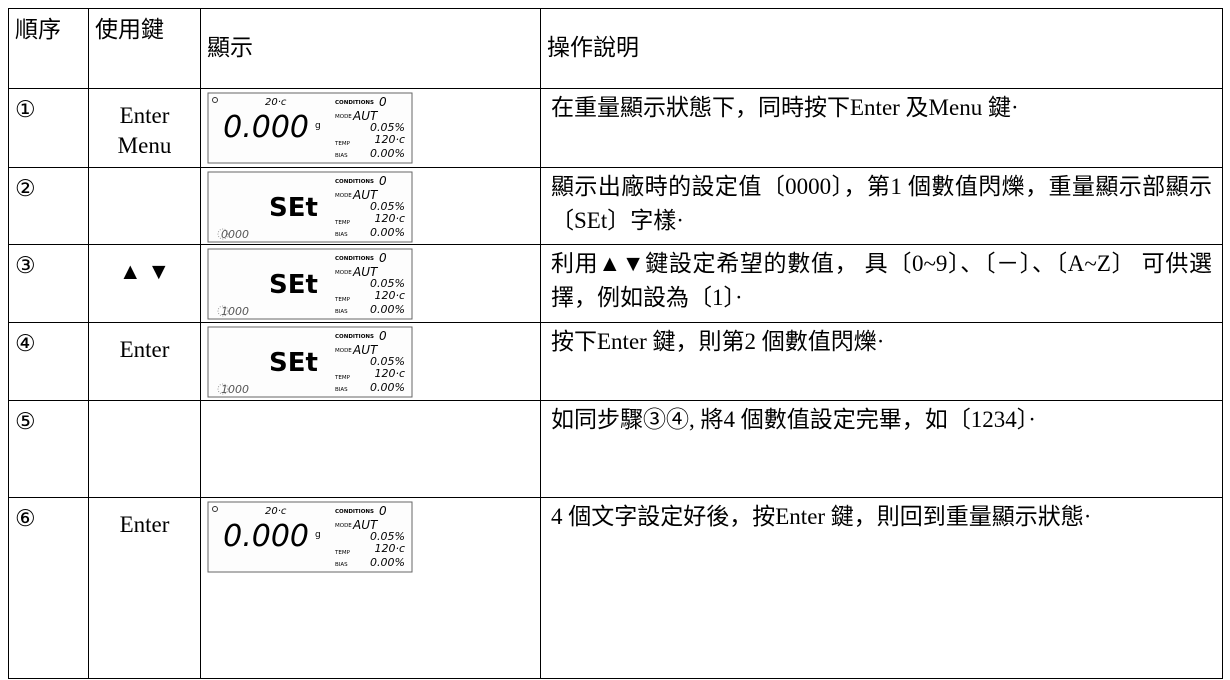 The width and height of the screenshot is (1230, 680). I want to click on lcd-code: 1000, so click(235, 389).